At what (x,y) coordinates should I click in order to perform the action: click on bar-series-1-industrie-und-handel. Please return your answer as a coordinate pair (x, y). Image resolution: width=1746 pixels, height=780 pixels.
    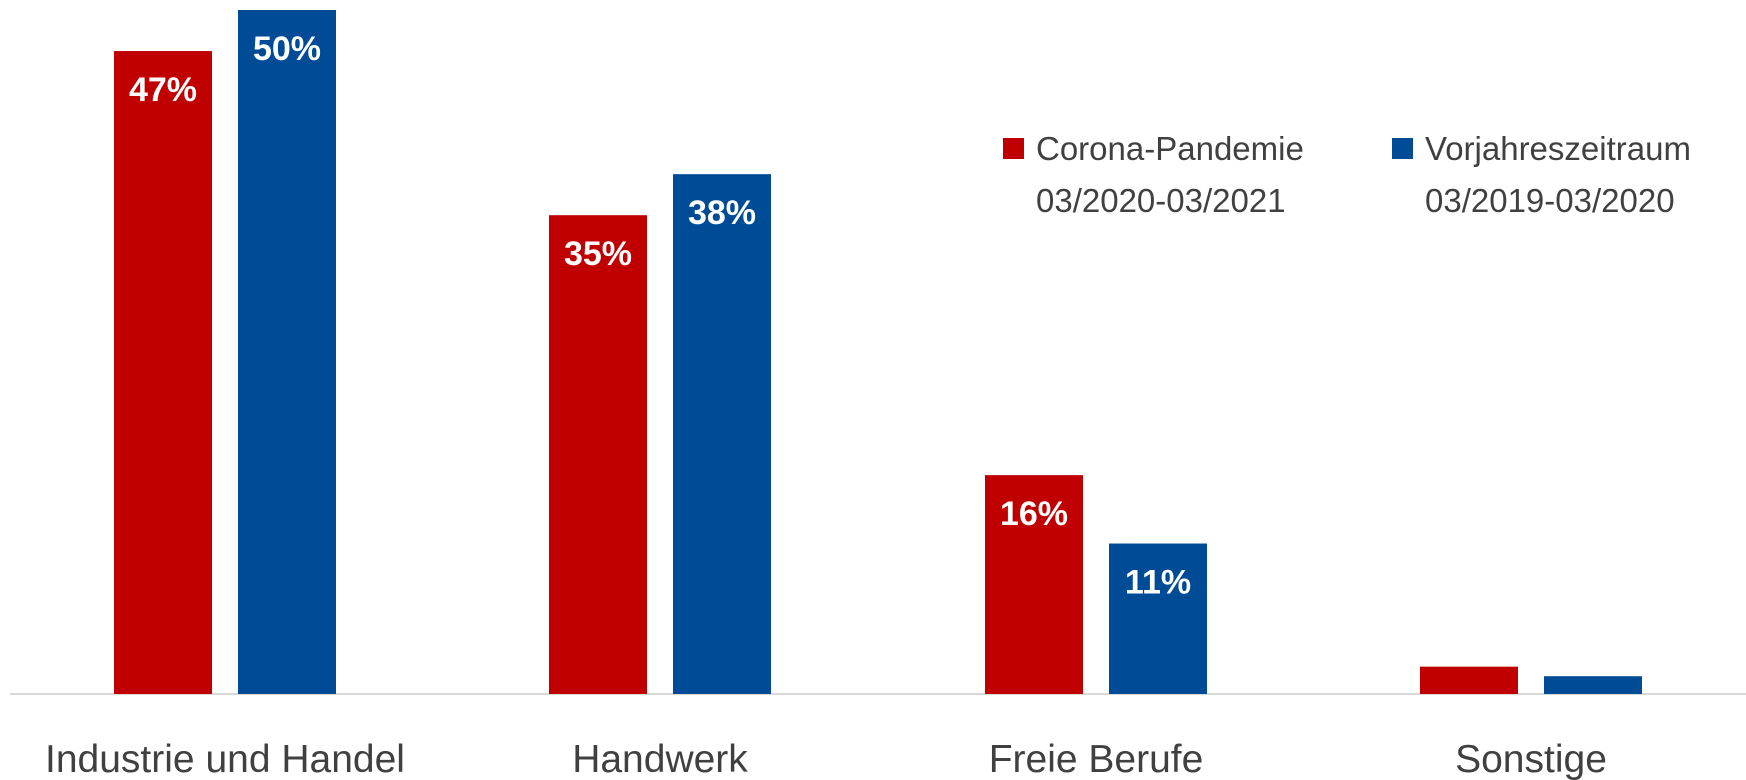
    Looking at the image, I should click on (163, 373).